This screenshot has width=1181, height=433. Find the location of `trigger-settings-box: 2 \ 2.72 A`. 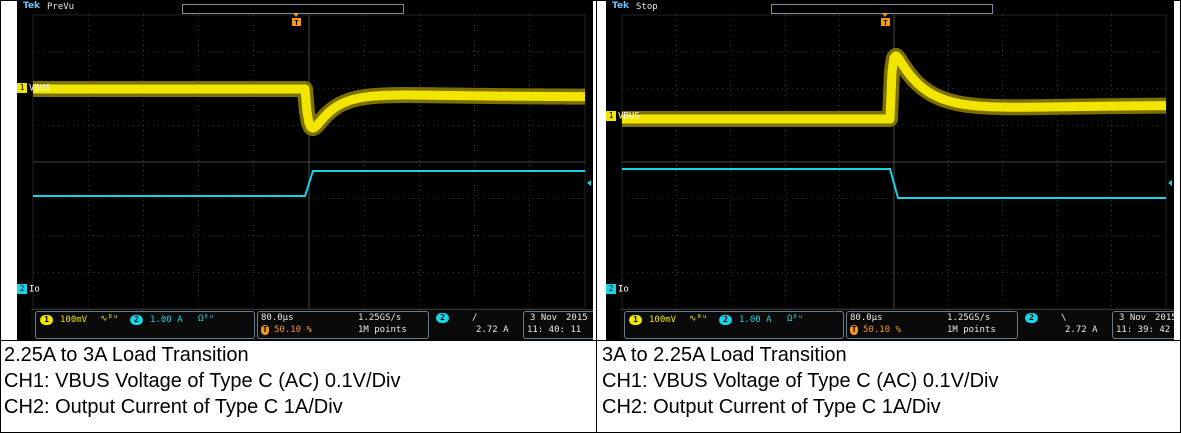

trigger-settings-box: 2 \ 2.72 A is located at coordinates (1066, 325).